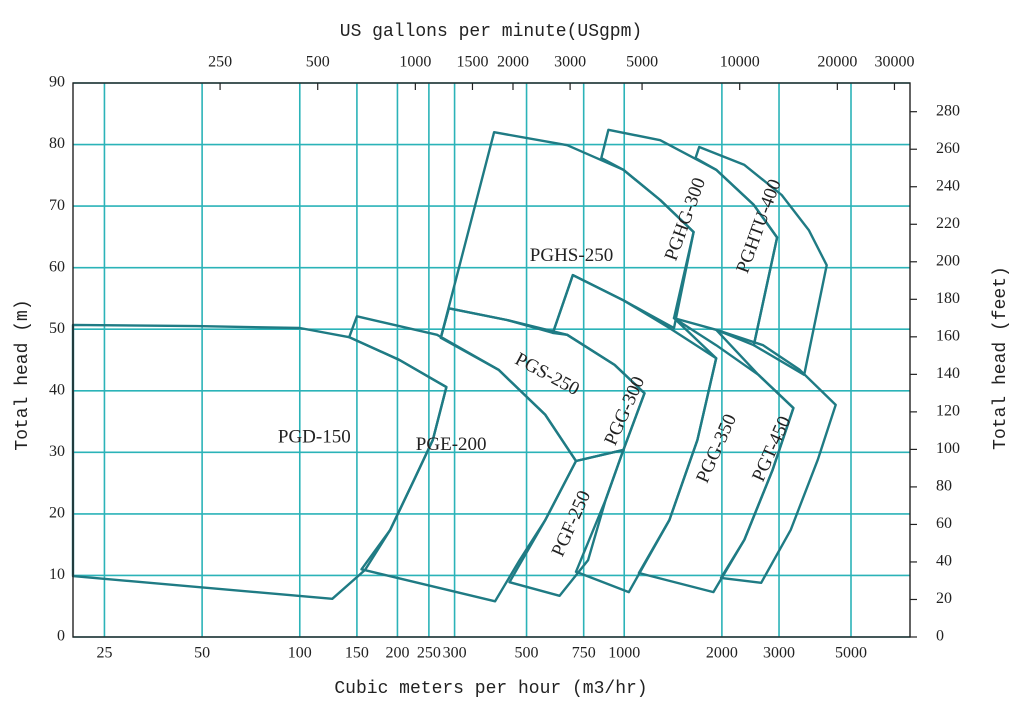 Image resolution: width=1024 pixels, height=703 pixels. I want to click on y-tick-label: 90, so click(57, 82).